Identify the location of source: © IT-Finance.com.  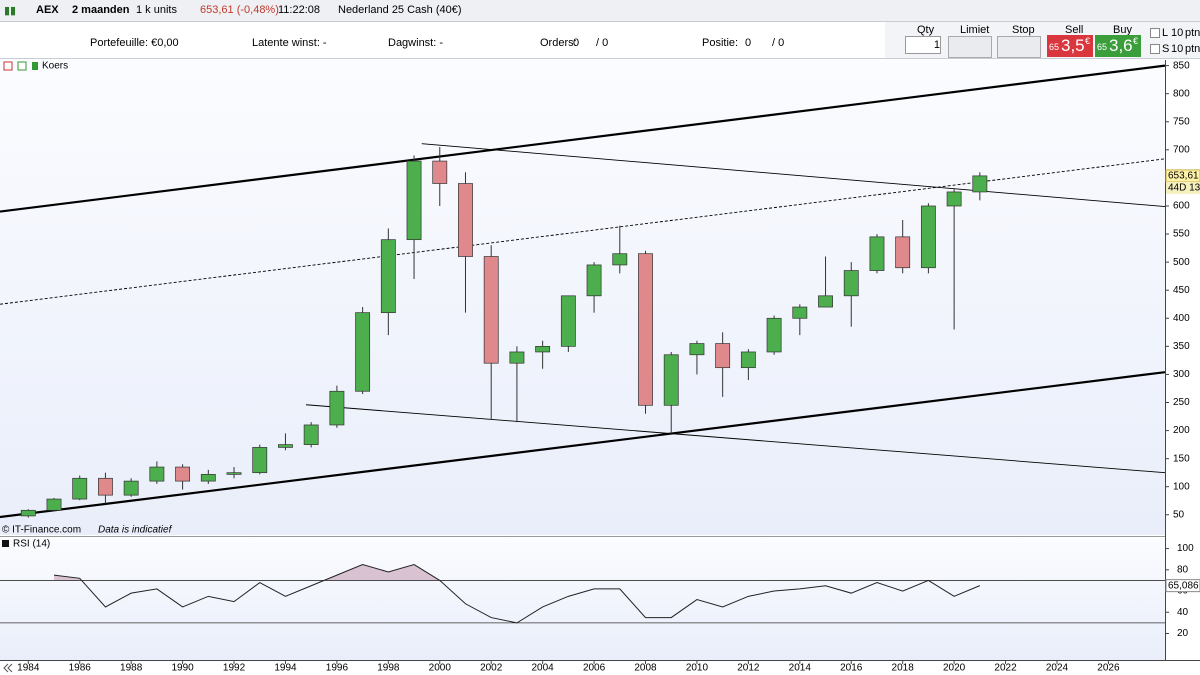
(41, 530).